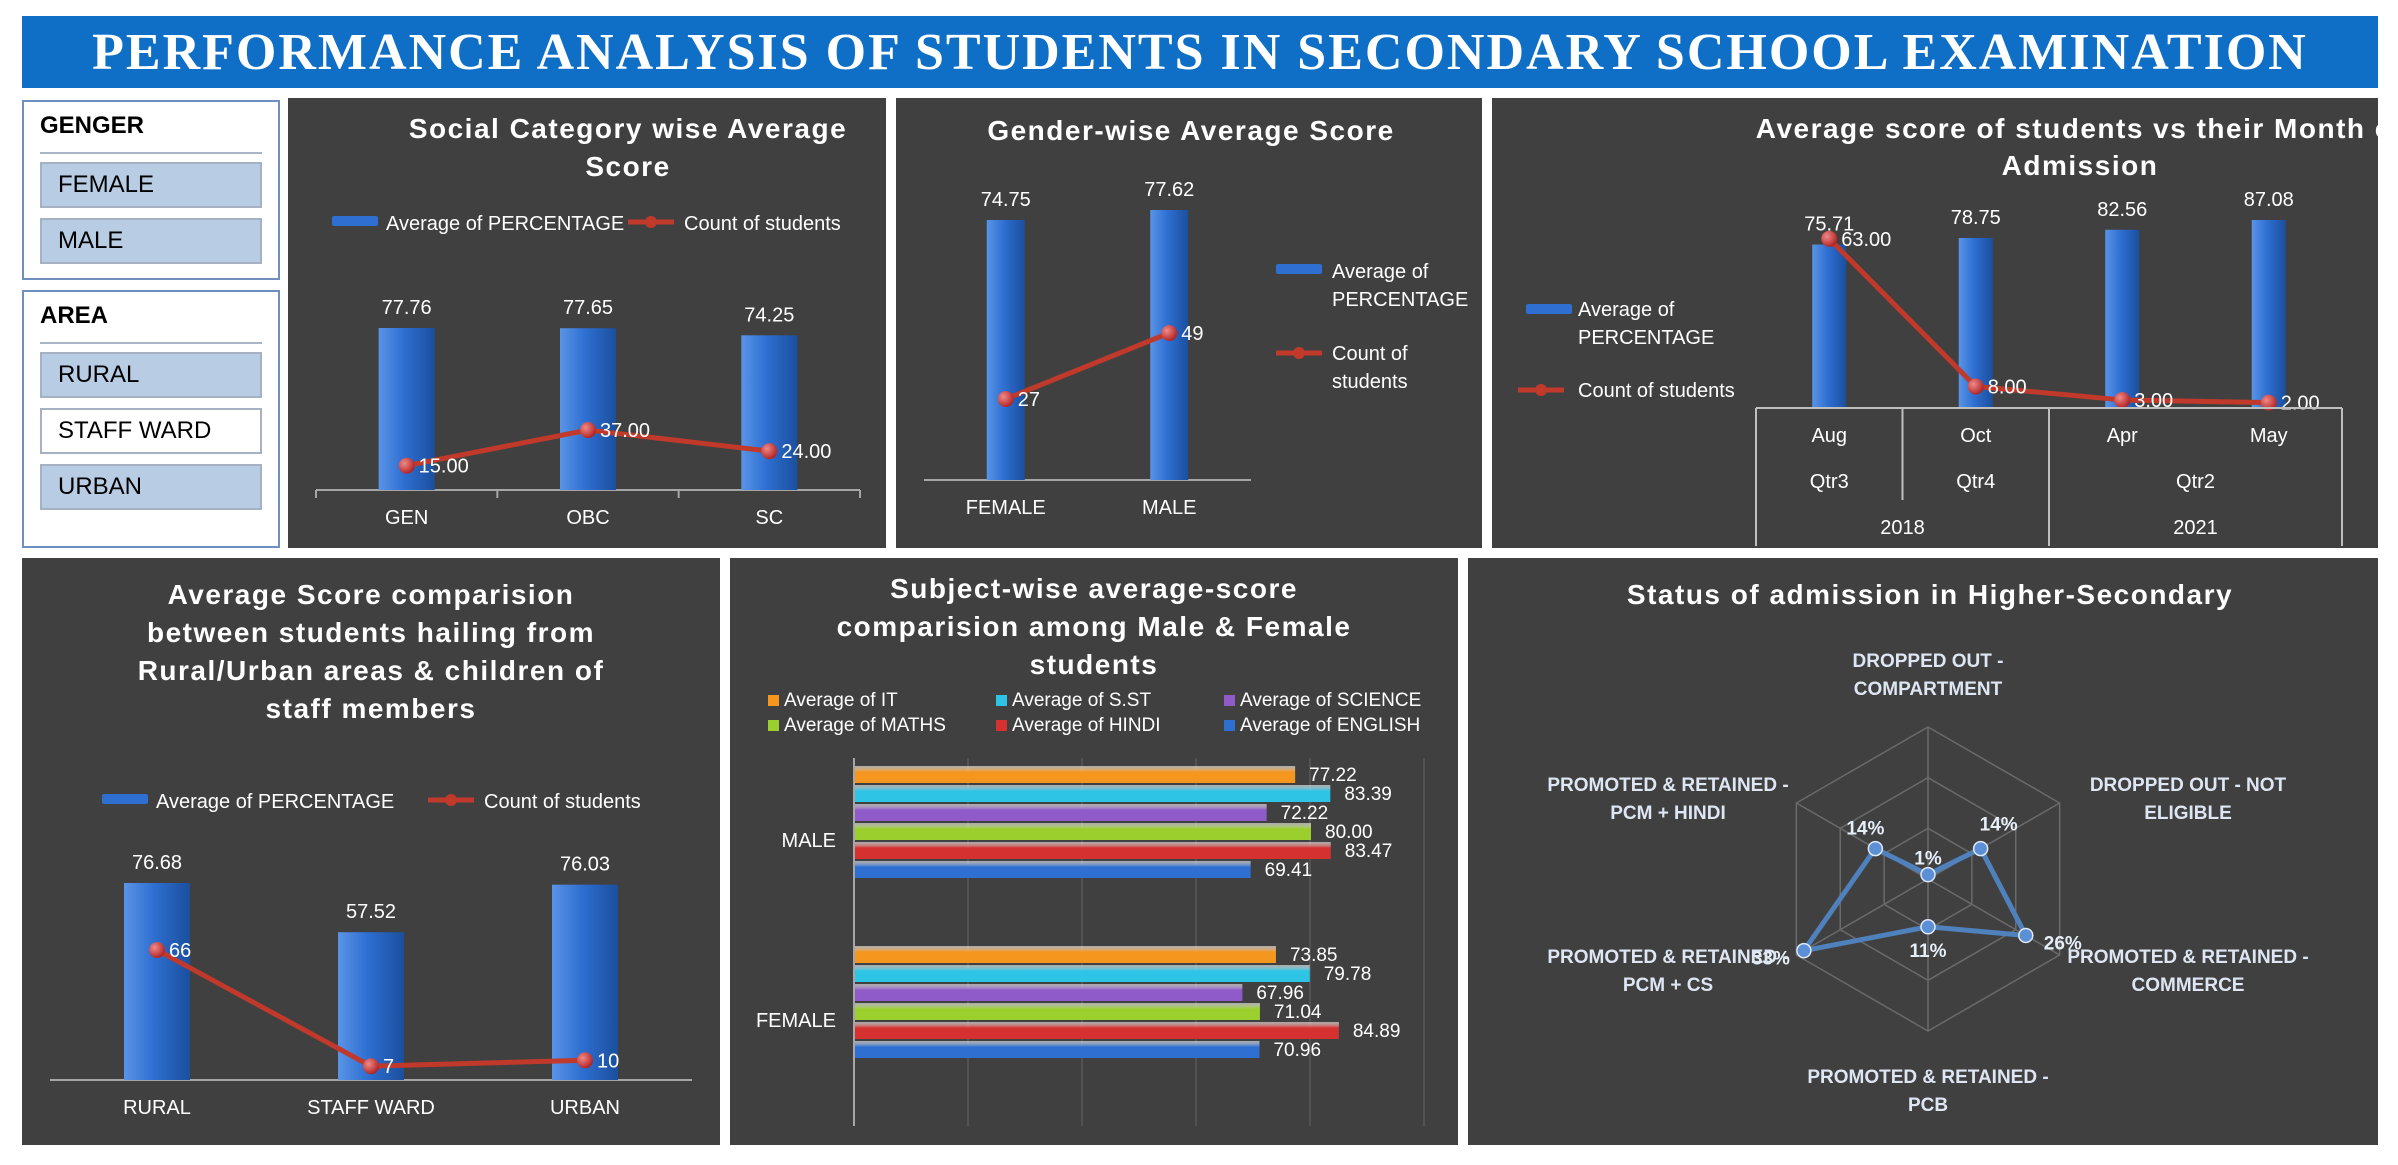 The image size is (2398, 1165). Describe the element at coordinates (1975, 482) in the screenshot. I see `quarter-tick-label: Qtr4` at that location.